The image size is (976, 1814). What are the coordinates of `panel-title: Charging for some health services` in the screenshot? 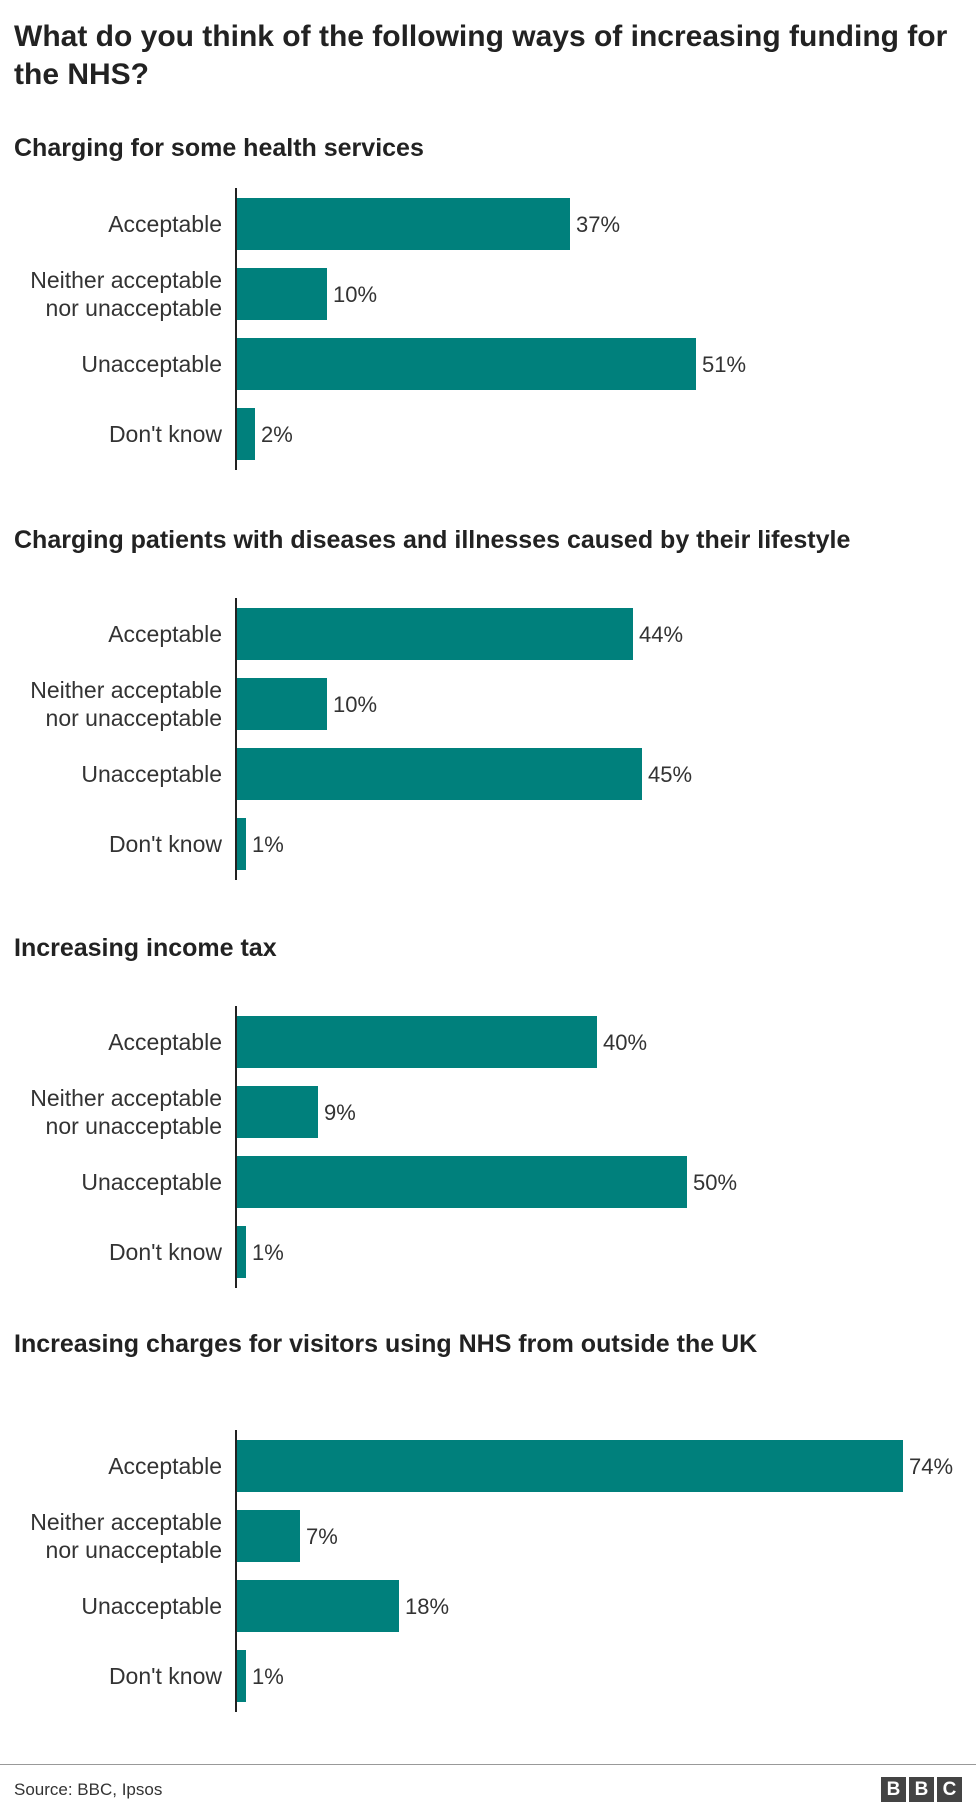 It's located at (219, 148).